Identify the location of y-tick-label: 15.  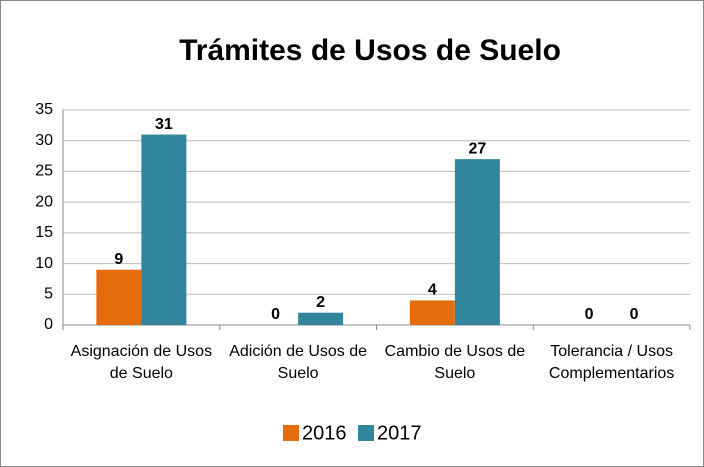
(44, 232).